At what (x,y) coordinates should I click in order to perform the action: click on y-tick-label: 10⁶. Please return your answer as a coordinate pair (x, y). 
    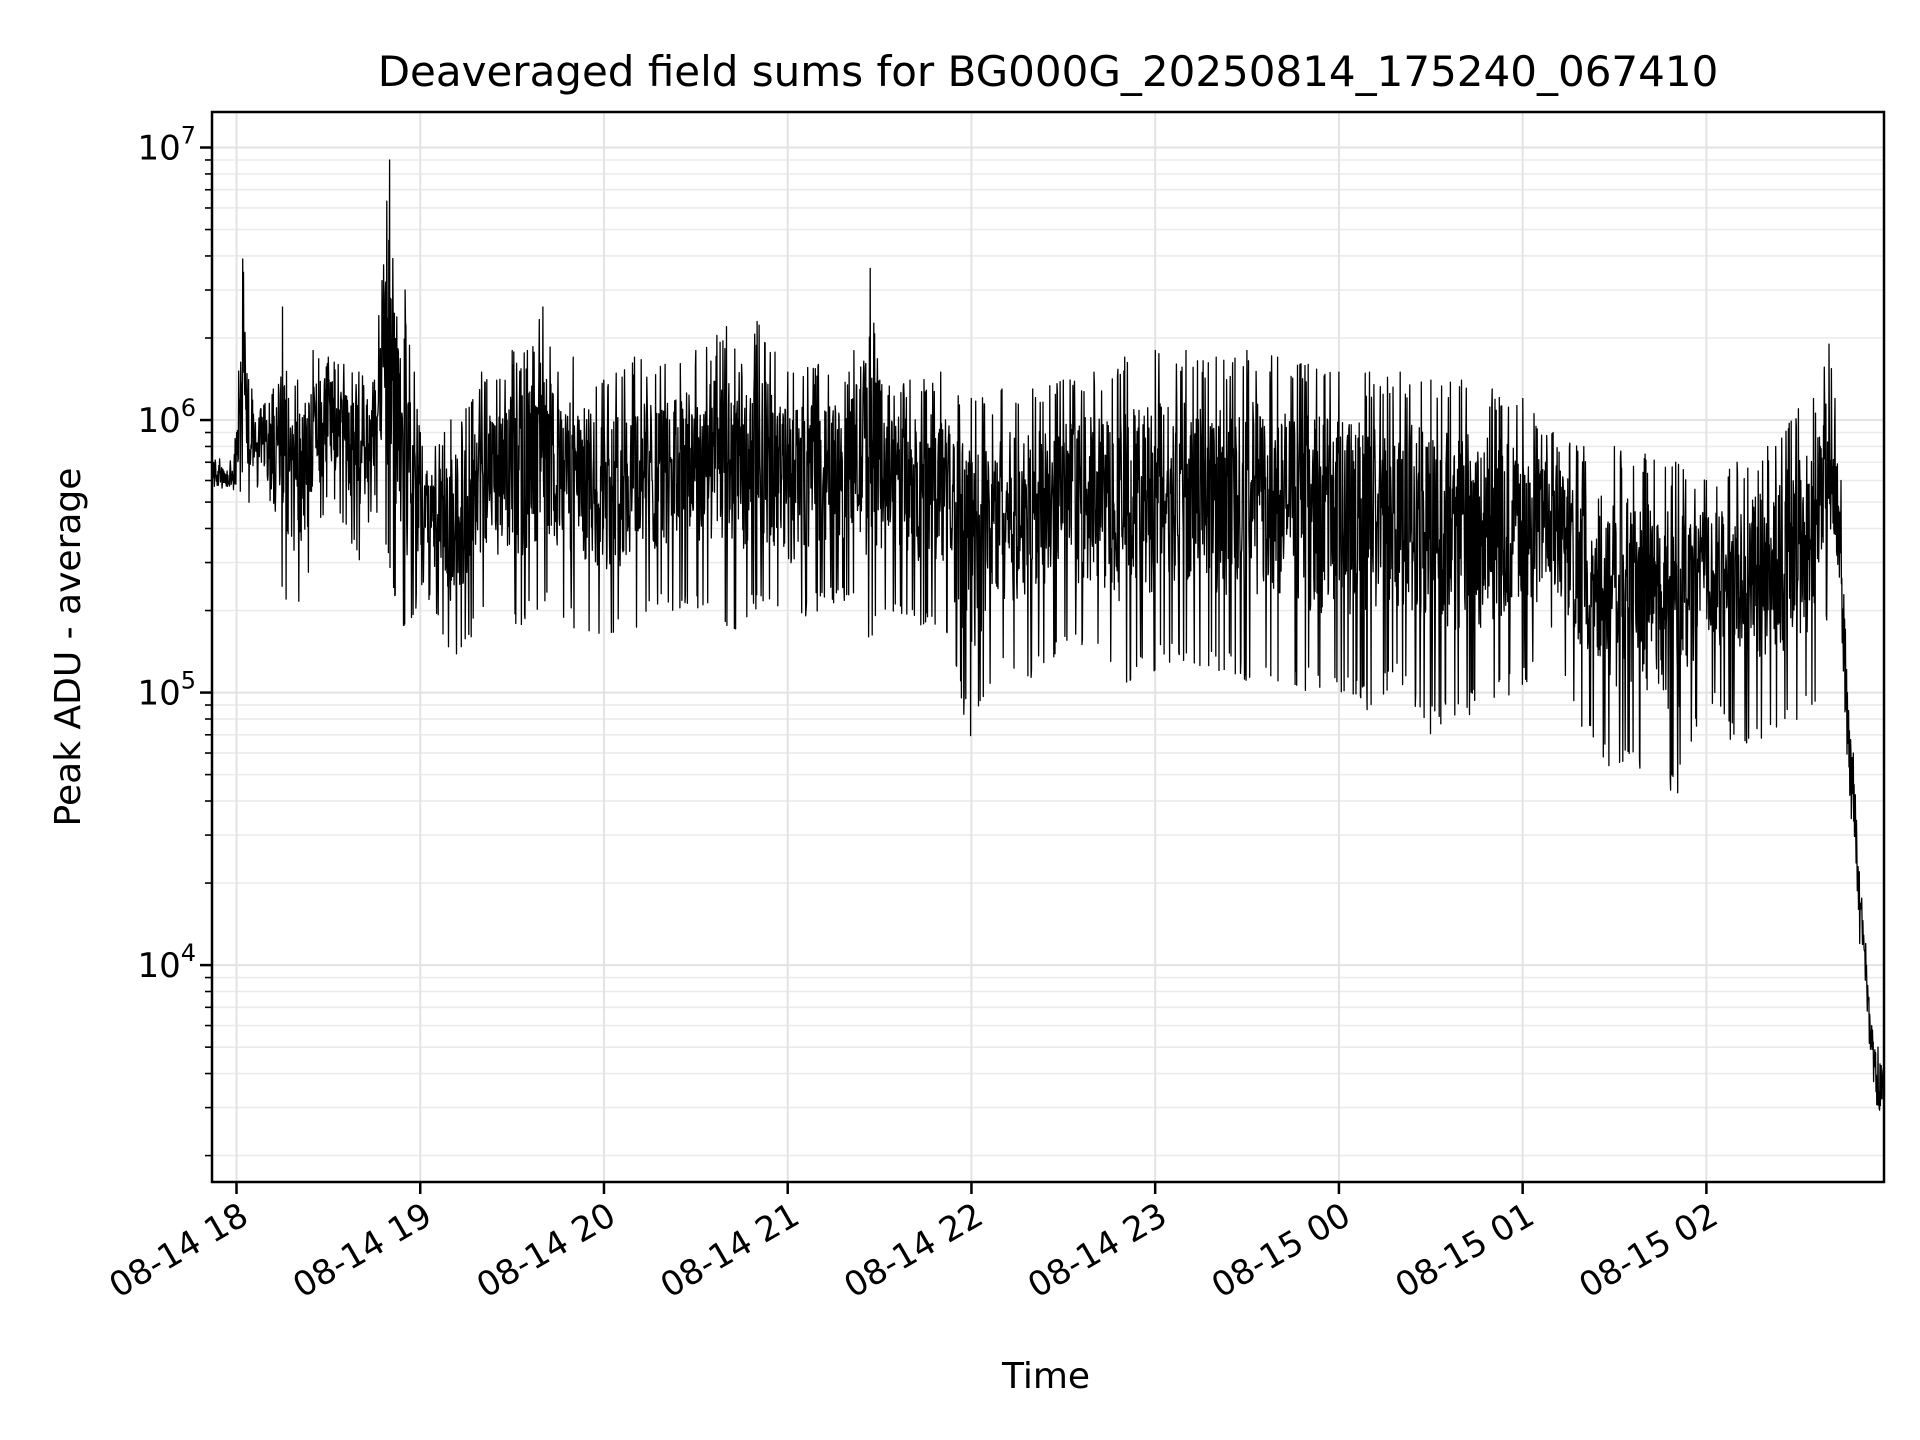
    Looking at the image, I should click on (166, 417).